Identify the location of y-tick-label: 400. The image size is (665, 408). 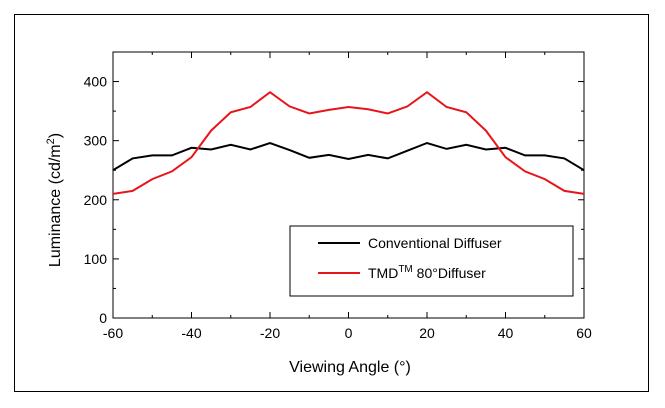
(96, 82).